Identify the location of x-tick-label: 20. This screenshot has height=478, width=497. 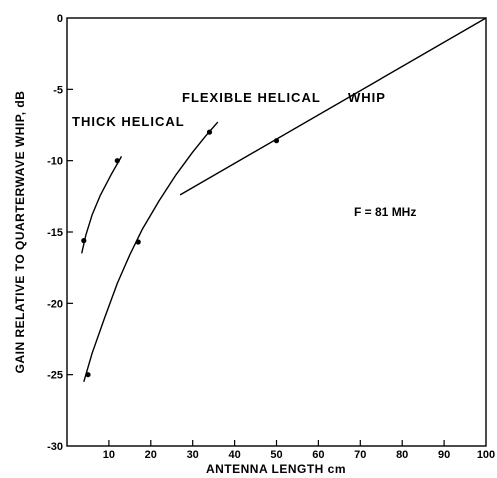
(151, 455).